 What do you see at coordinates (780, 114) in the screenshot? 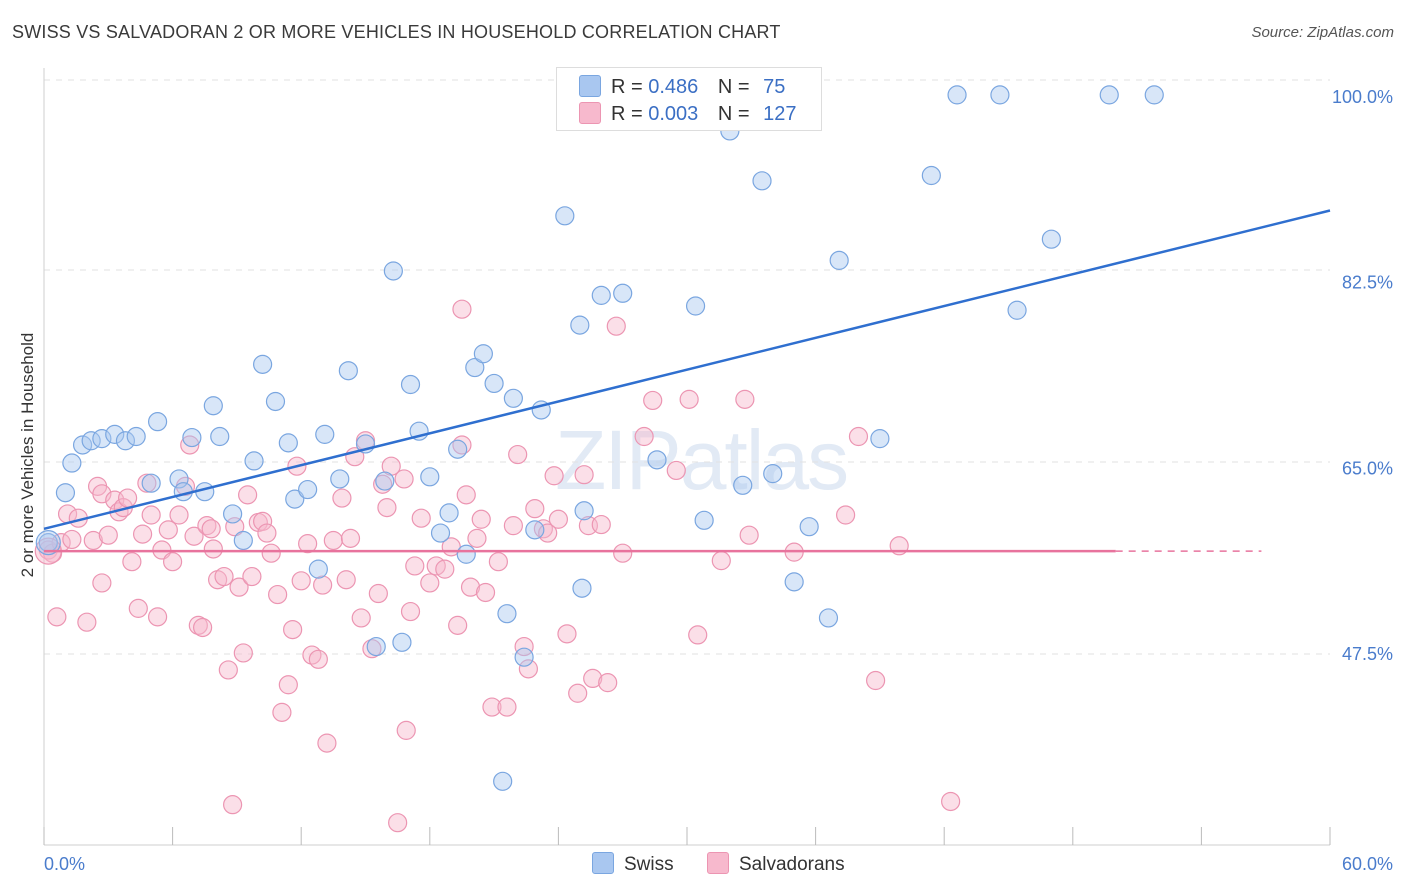
I see `n-value: 127` at bounding box center [780, 114].